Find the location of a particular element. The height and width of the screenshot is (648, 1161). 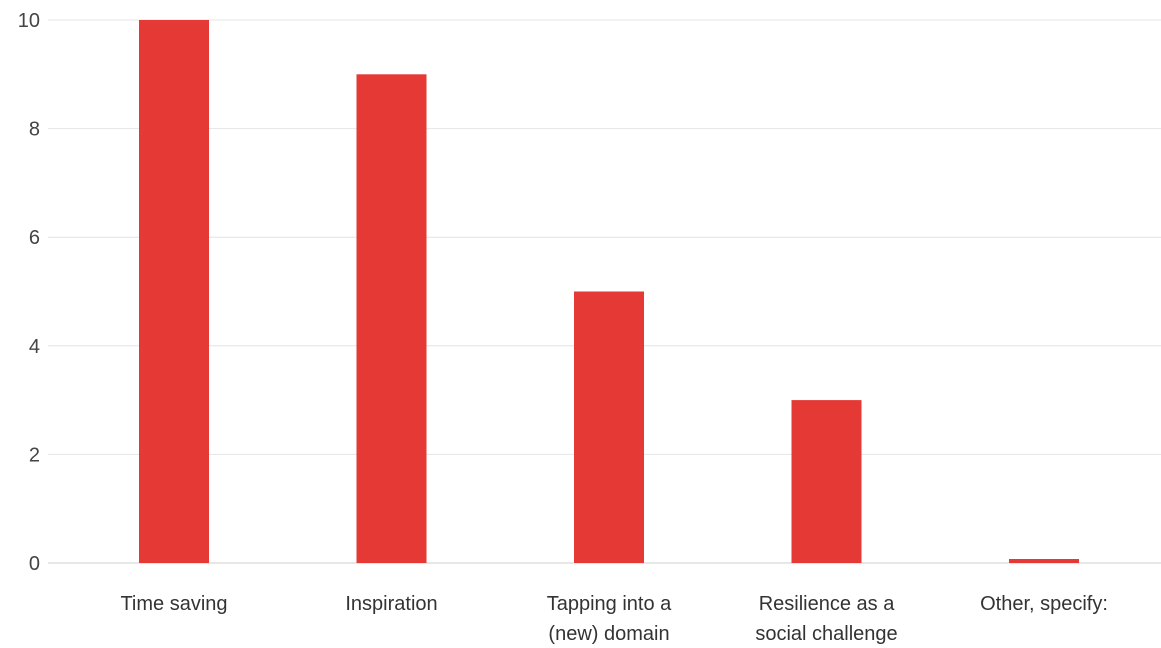

x-tick-label-line: social challenge is located at coordinates (826, 634).